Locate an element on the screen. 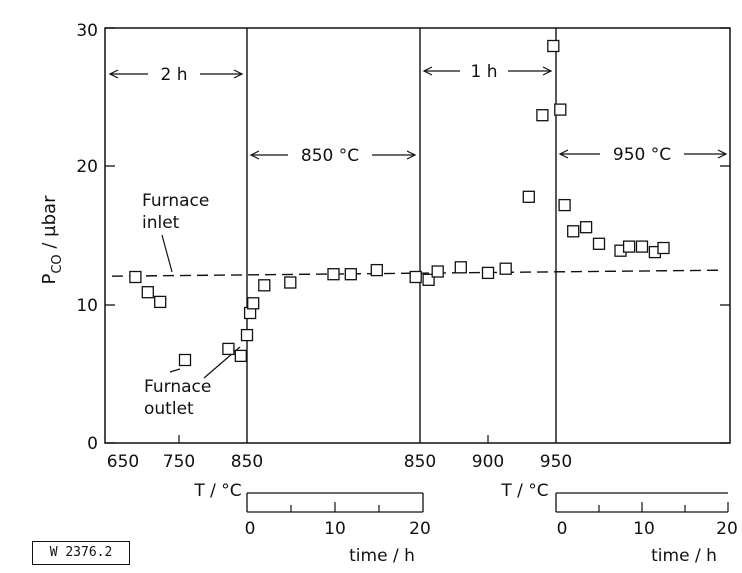 This screenshot has width=742, height=573. time-axis-850: 0 10 20 time / h is located at coordinates (338, 529).